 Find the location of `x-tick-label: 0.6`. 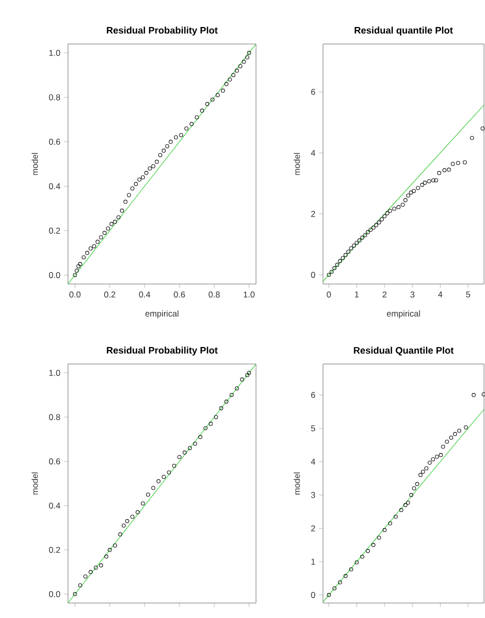

x-tick-label: 0.6 is located at coordinates (179, 295).